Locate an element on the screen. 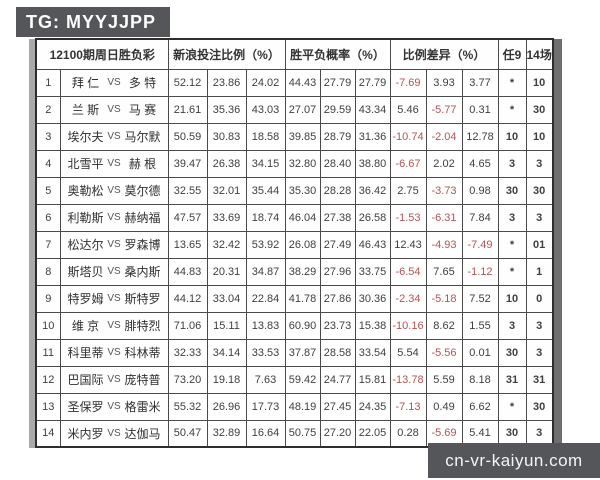 Image resolution: width=600 pixels, height=480 pixels. ratio-diff-value: 5.46 is located at coordinates (408, 109).